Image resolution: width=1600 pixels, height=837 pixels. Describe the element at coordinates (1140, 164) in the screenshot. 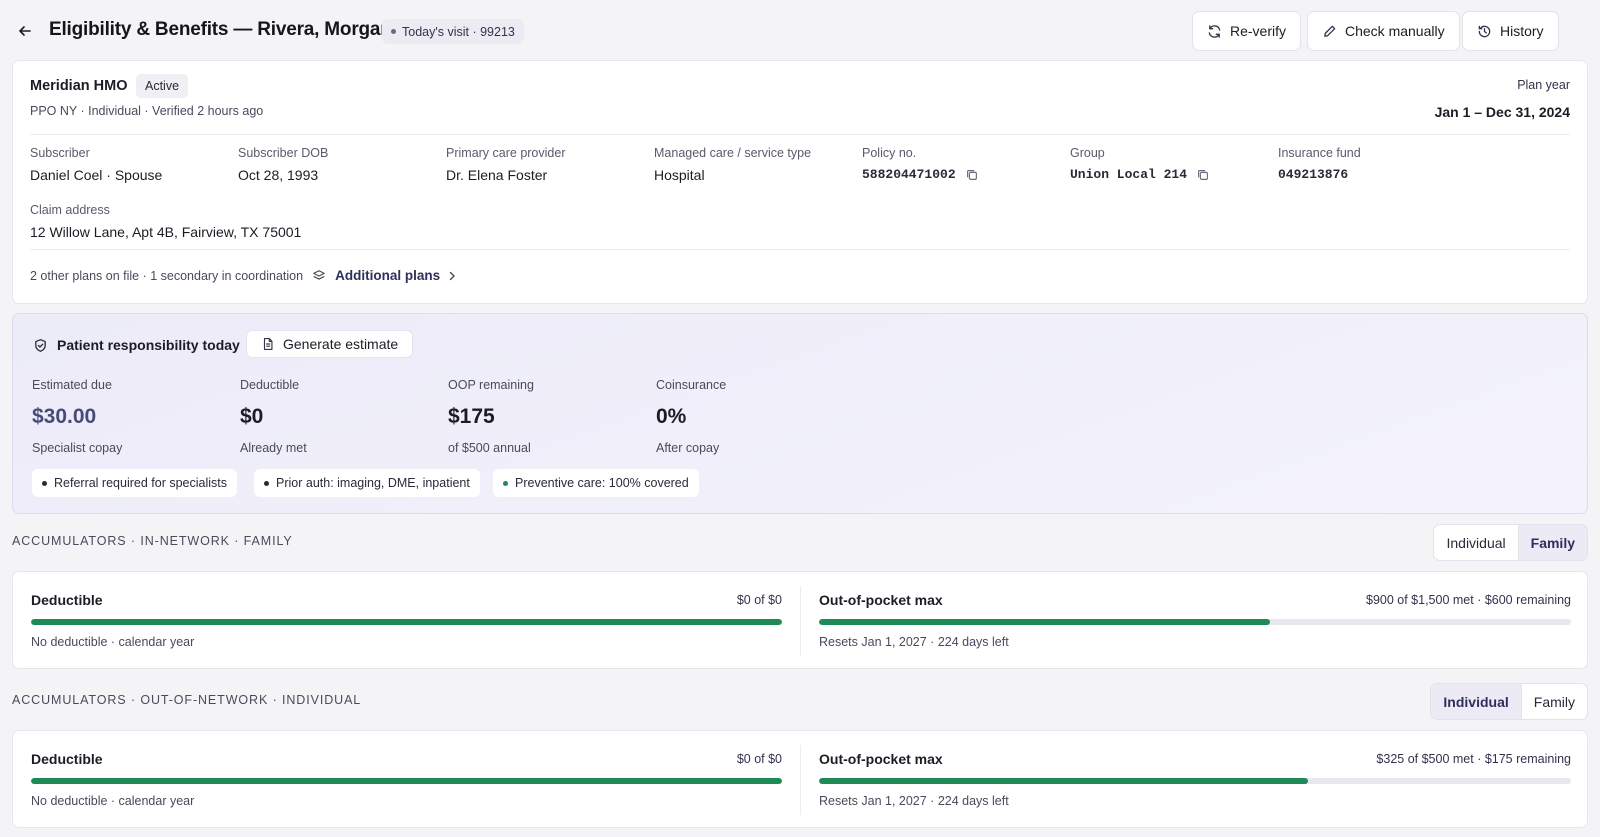

I see `field-group: Group Union Local 214` at that location.